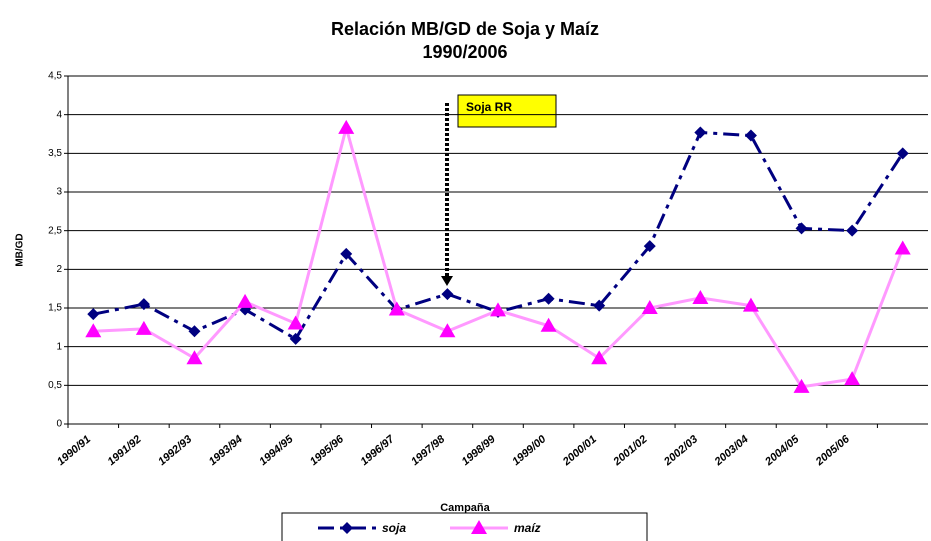 This screenshot has width=931, height=541. What do you see at coordinates (125, 450) in the screenshot?
I see `x-tick-label: 1991/92` at bounding box center [125, 450].